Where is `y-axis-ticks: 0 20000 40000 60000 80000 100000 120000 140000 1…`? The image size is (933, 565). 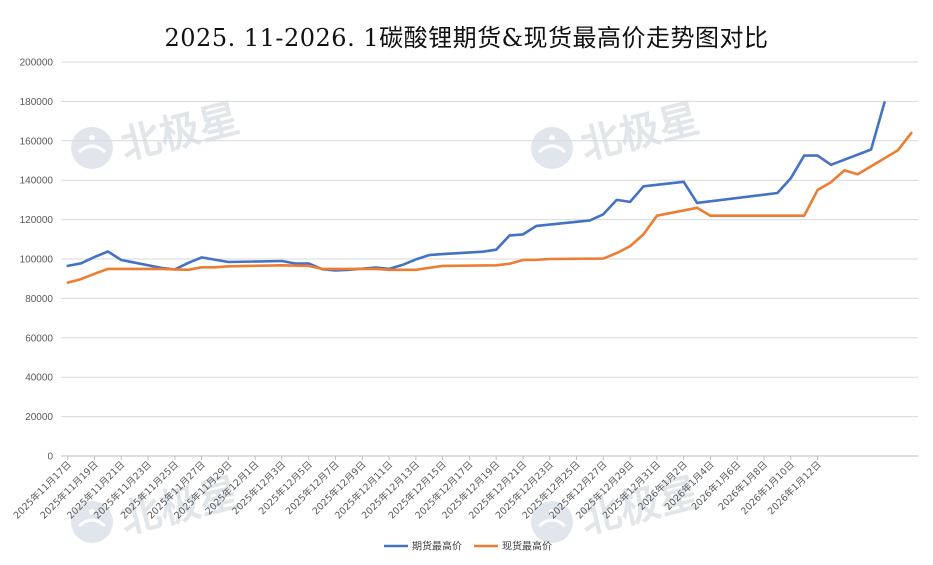 y-axis-ticks: 0 20000 40000 60000 80000 100000 120000 140000 1… is located at coordinates (37, 260).